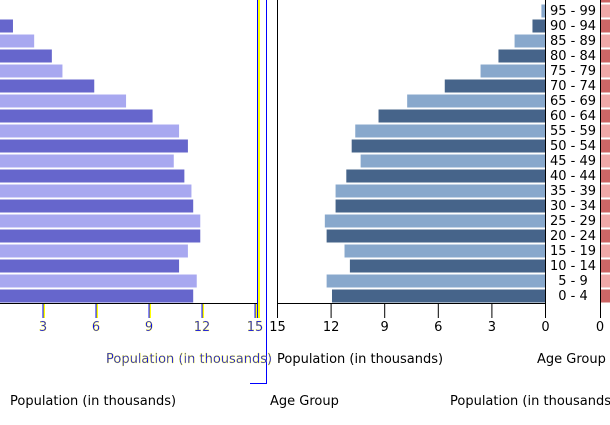 This screenshot has width=610, height=425. Describe the element at coordinates (573, 191) in the screenshot. I see `age-label: 35 - 39` at that location.